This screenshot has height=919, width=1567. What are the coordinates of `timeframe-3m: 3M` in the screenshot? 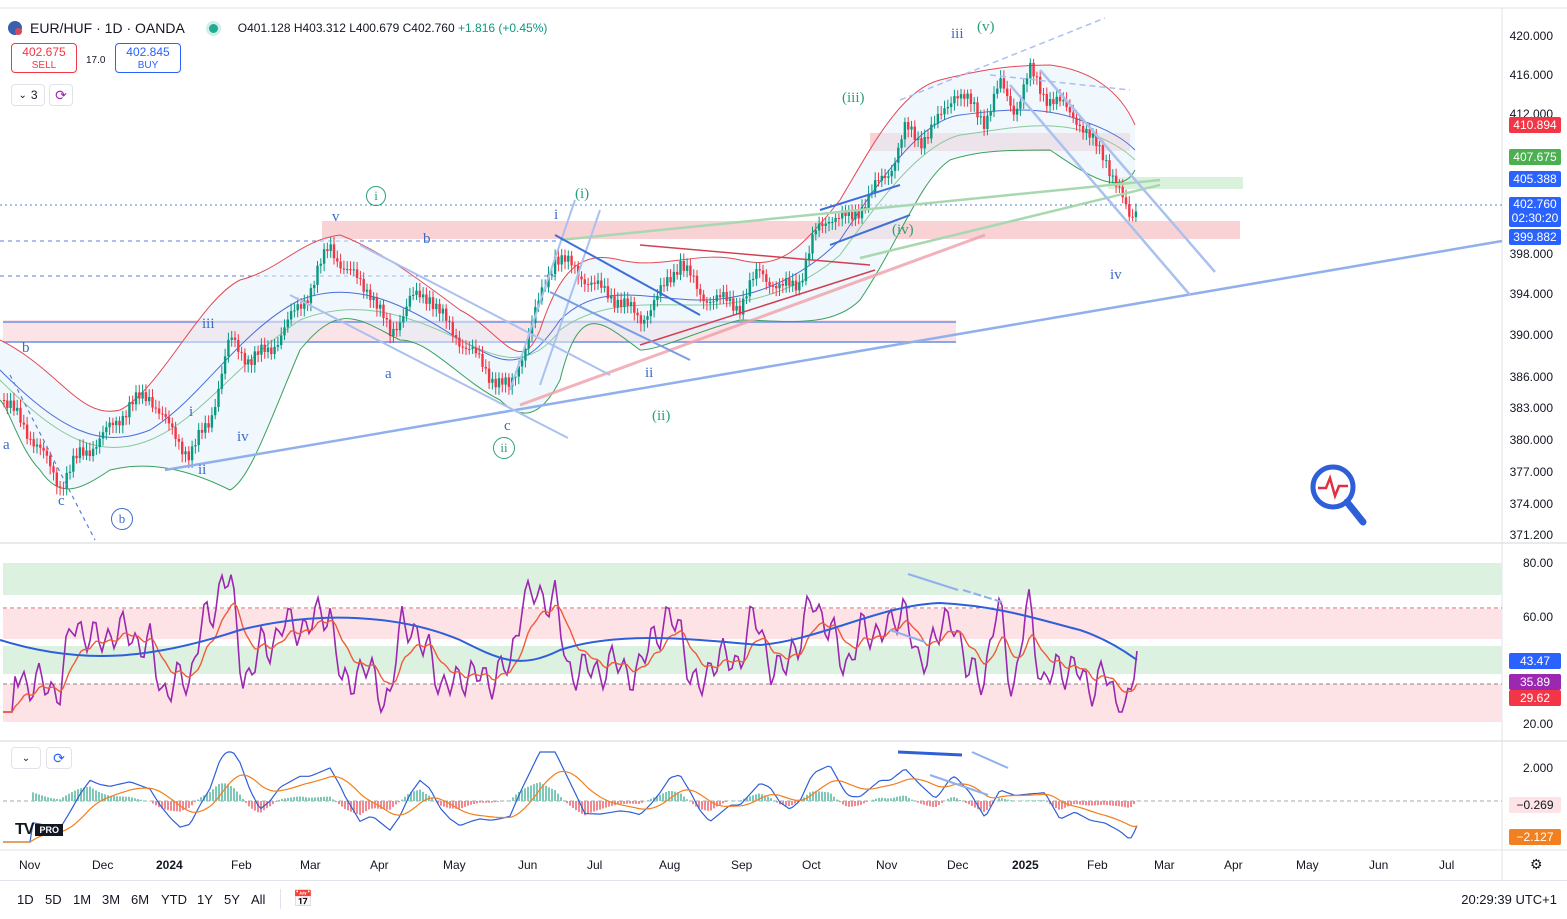 It's located at (111, 899).